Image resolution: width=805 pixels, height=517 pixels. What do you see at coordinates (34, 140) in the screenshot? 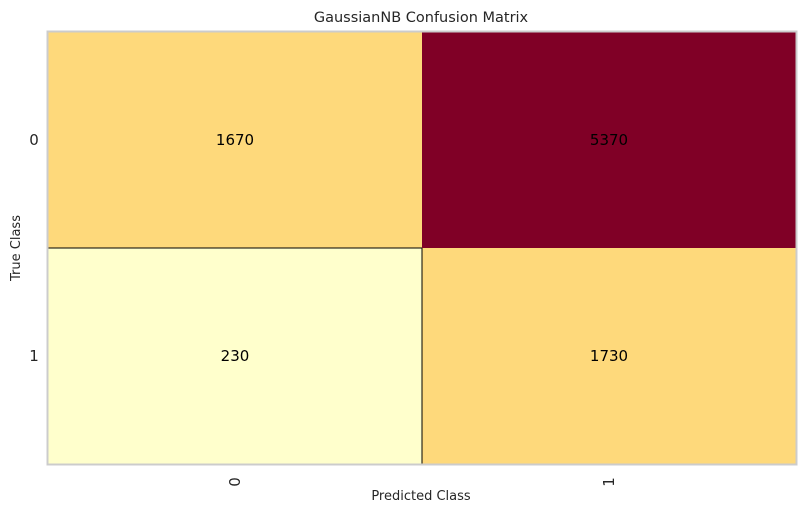
I see `y-tick-label-0: 0` at bounding box center [34, 140].